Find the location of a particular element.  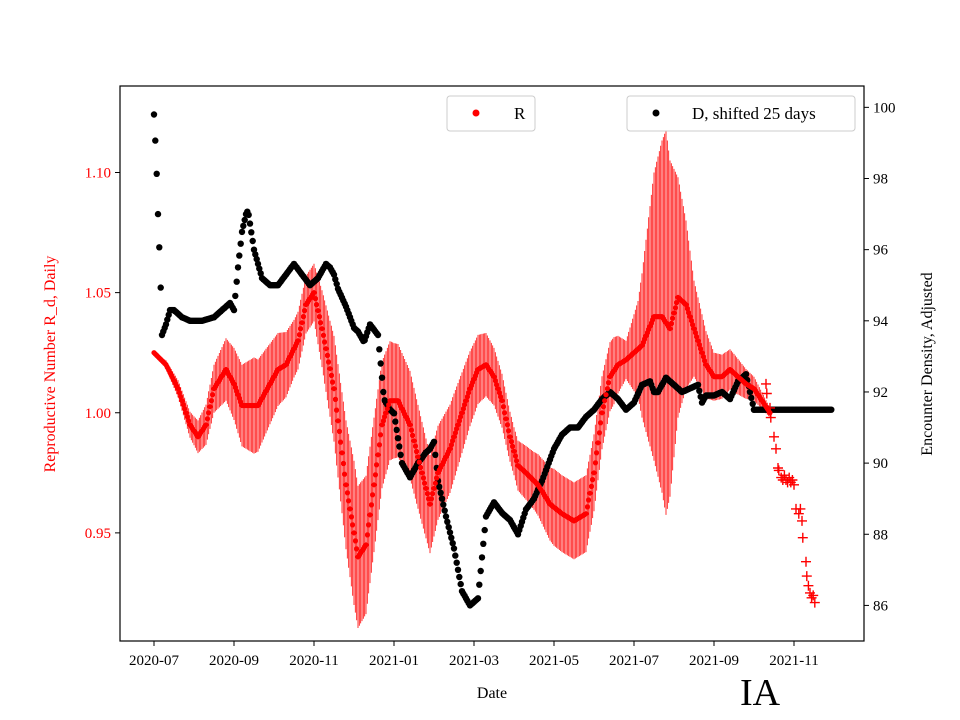

x-tick-label: 2021-07 is located at coordinates (634, 661).